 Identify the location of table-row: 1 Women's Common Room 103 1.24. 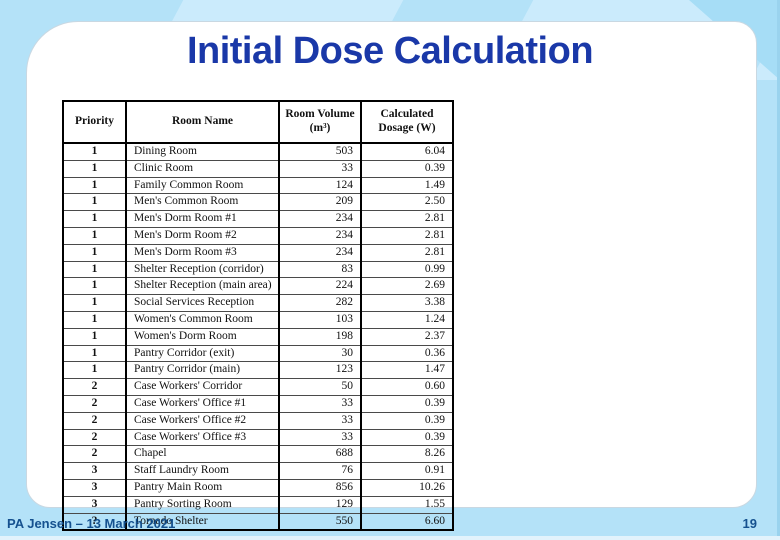
(258, 319).